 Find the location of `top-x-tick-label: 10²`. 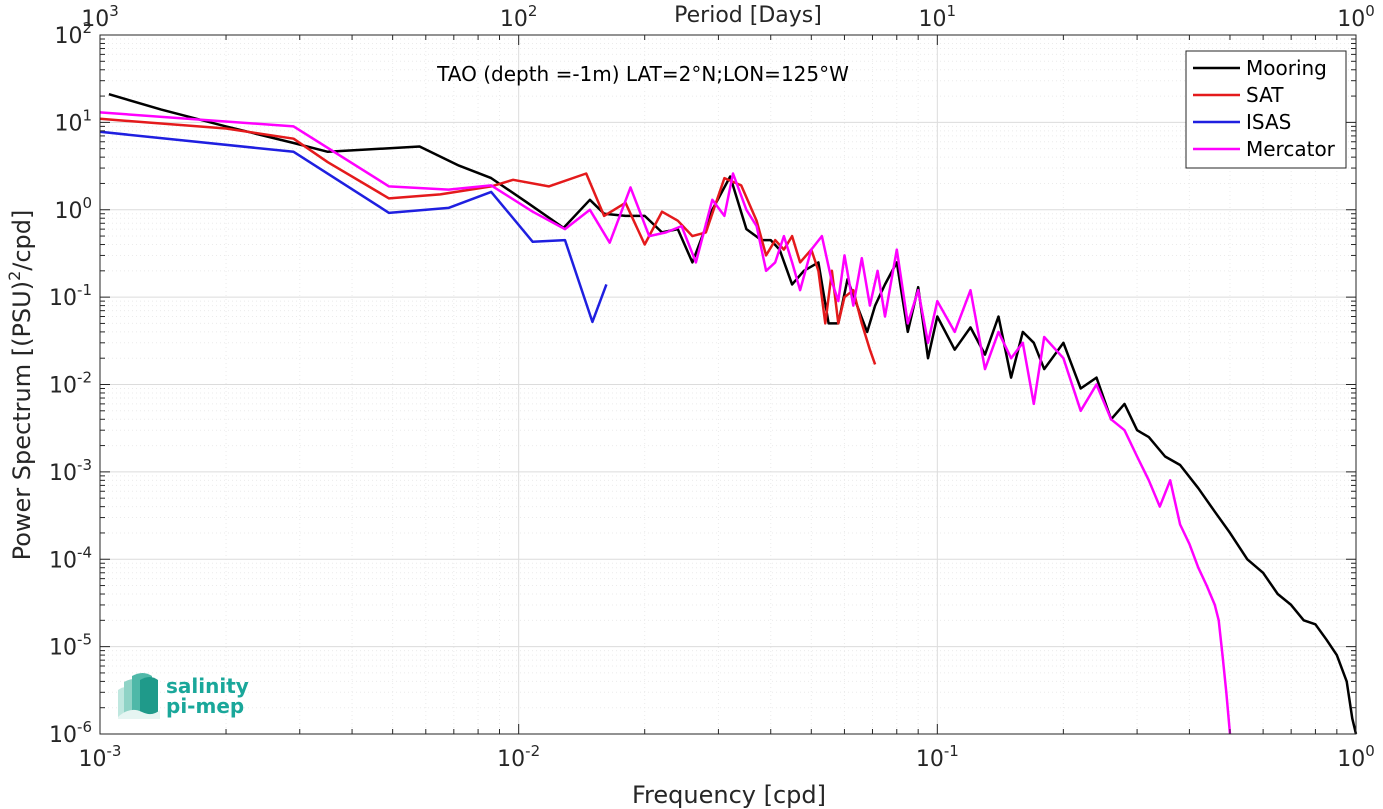

top-x-tick-label: 10² is located at coordinates (519, 17).